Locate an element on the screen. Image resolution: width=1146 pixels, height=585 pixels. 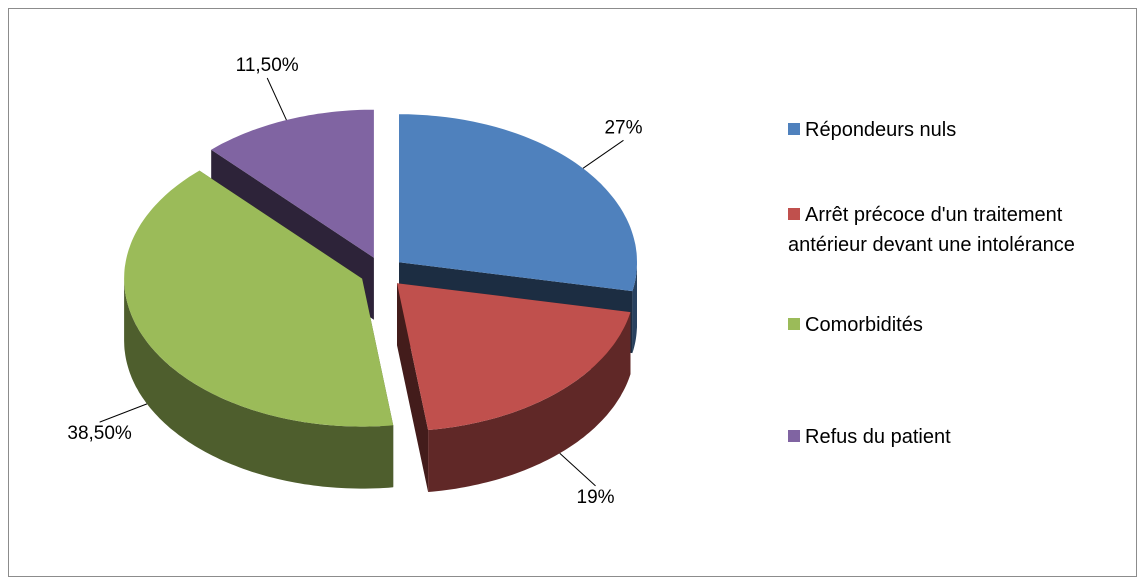
data-label: 19% is located at coordinates (596, 497).